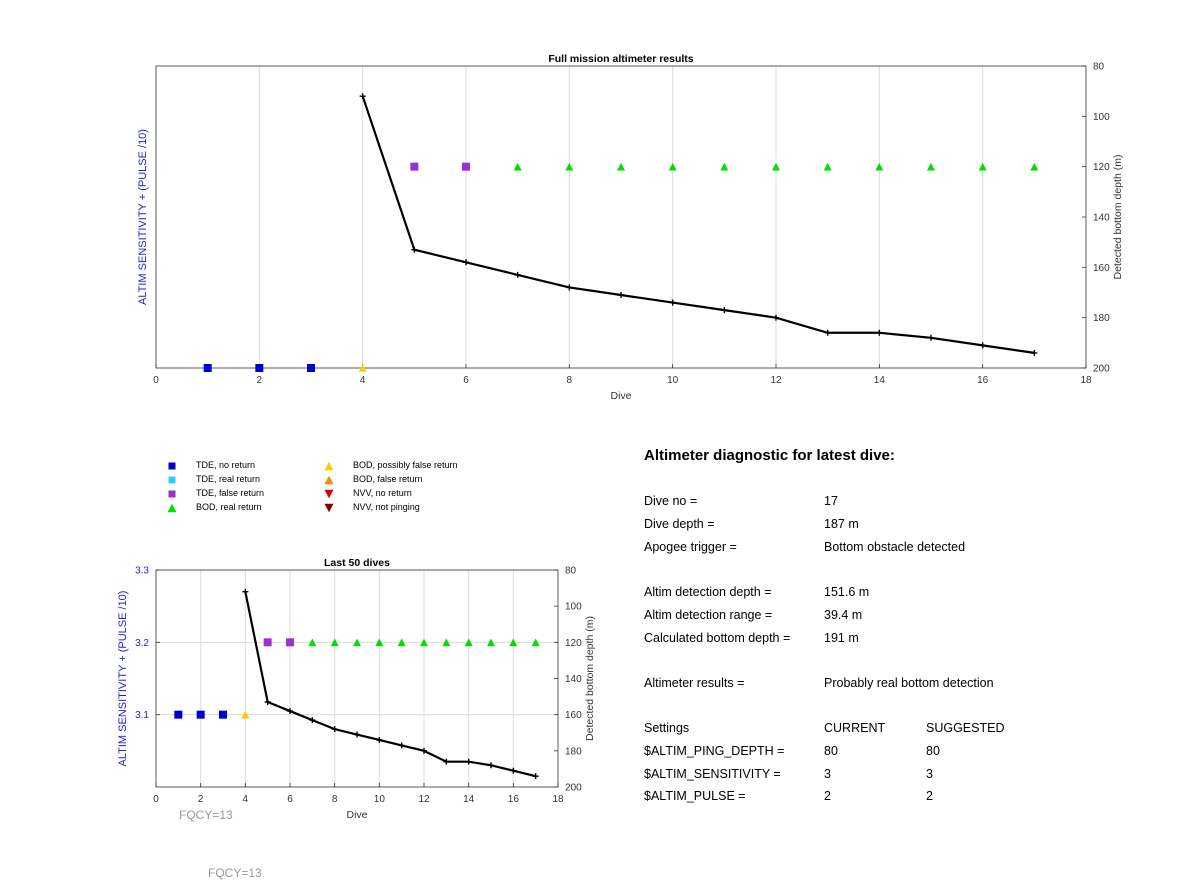  What do you see at coordinates (929, 796) in the screenshot?
I see `setting-suggested: 2` at bounding box center [929, 796].